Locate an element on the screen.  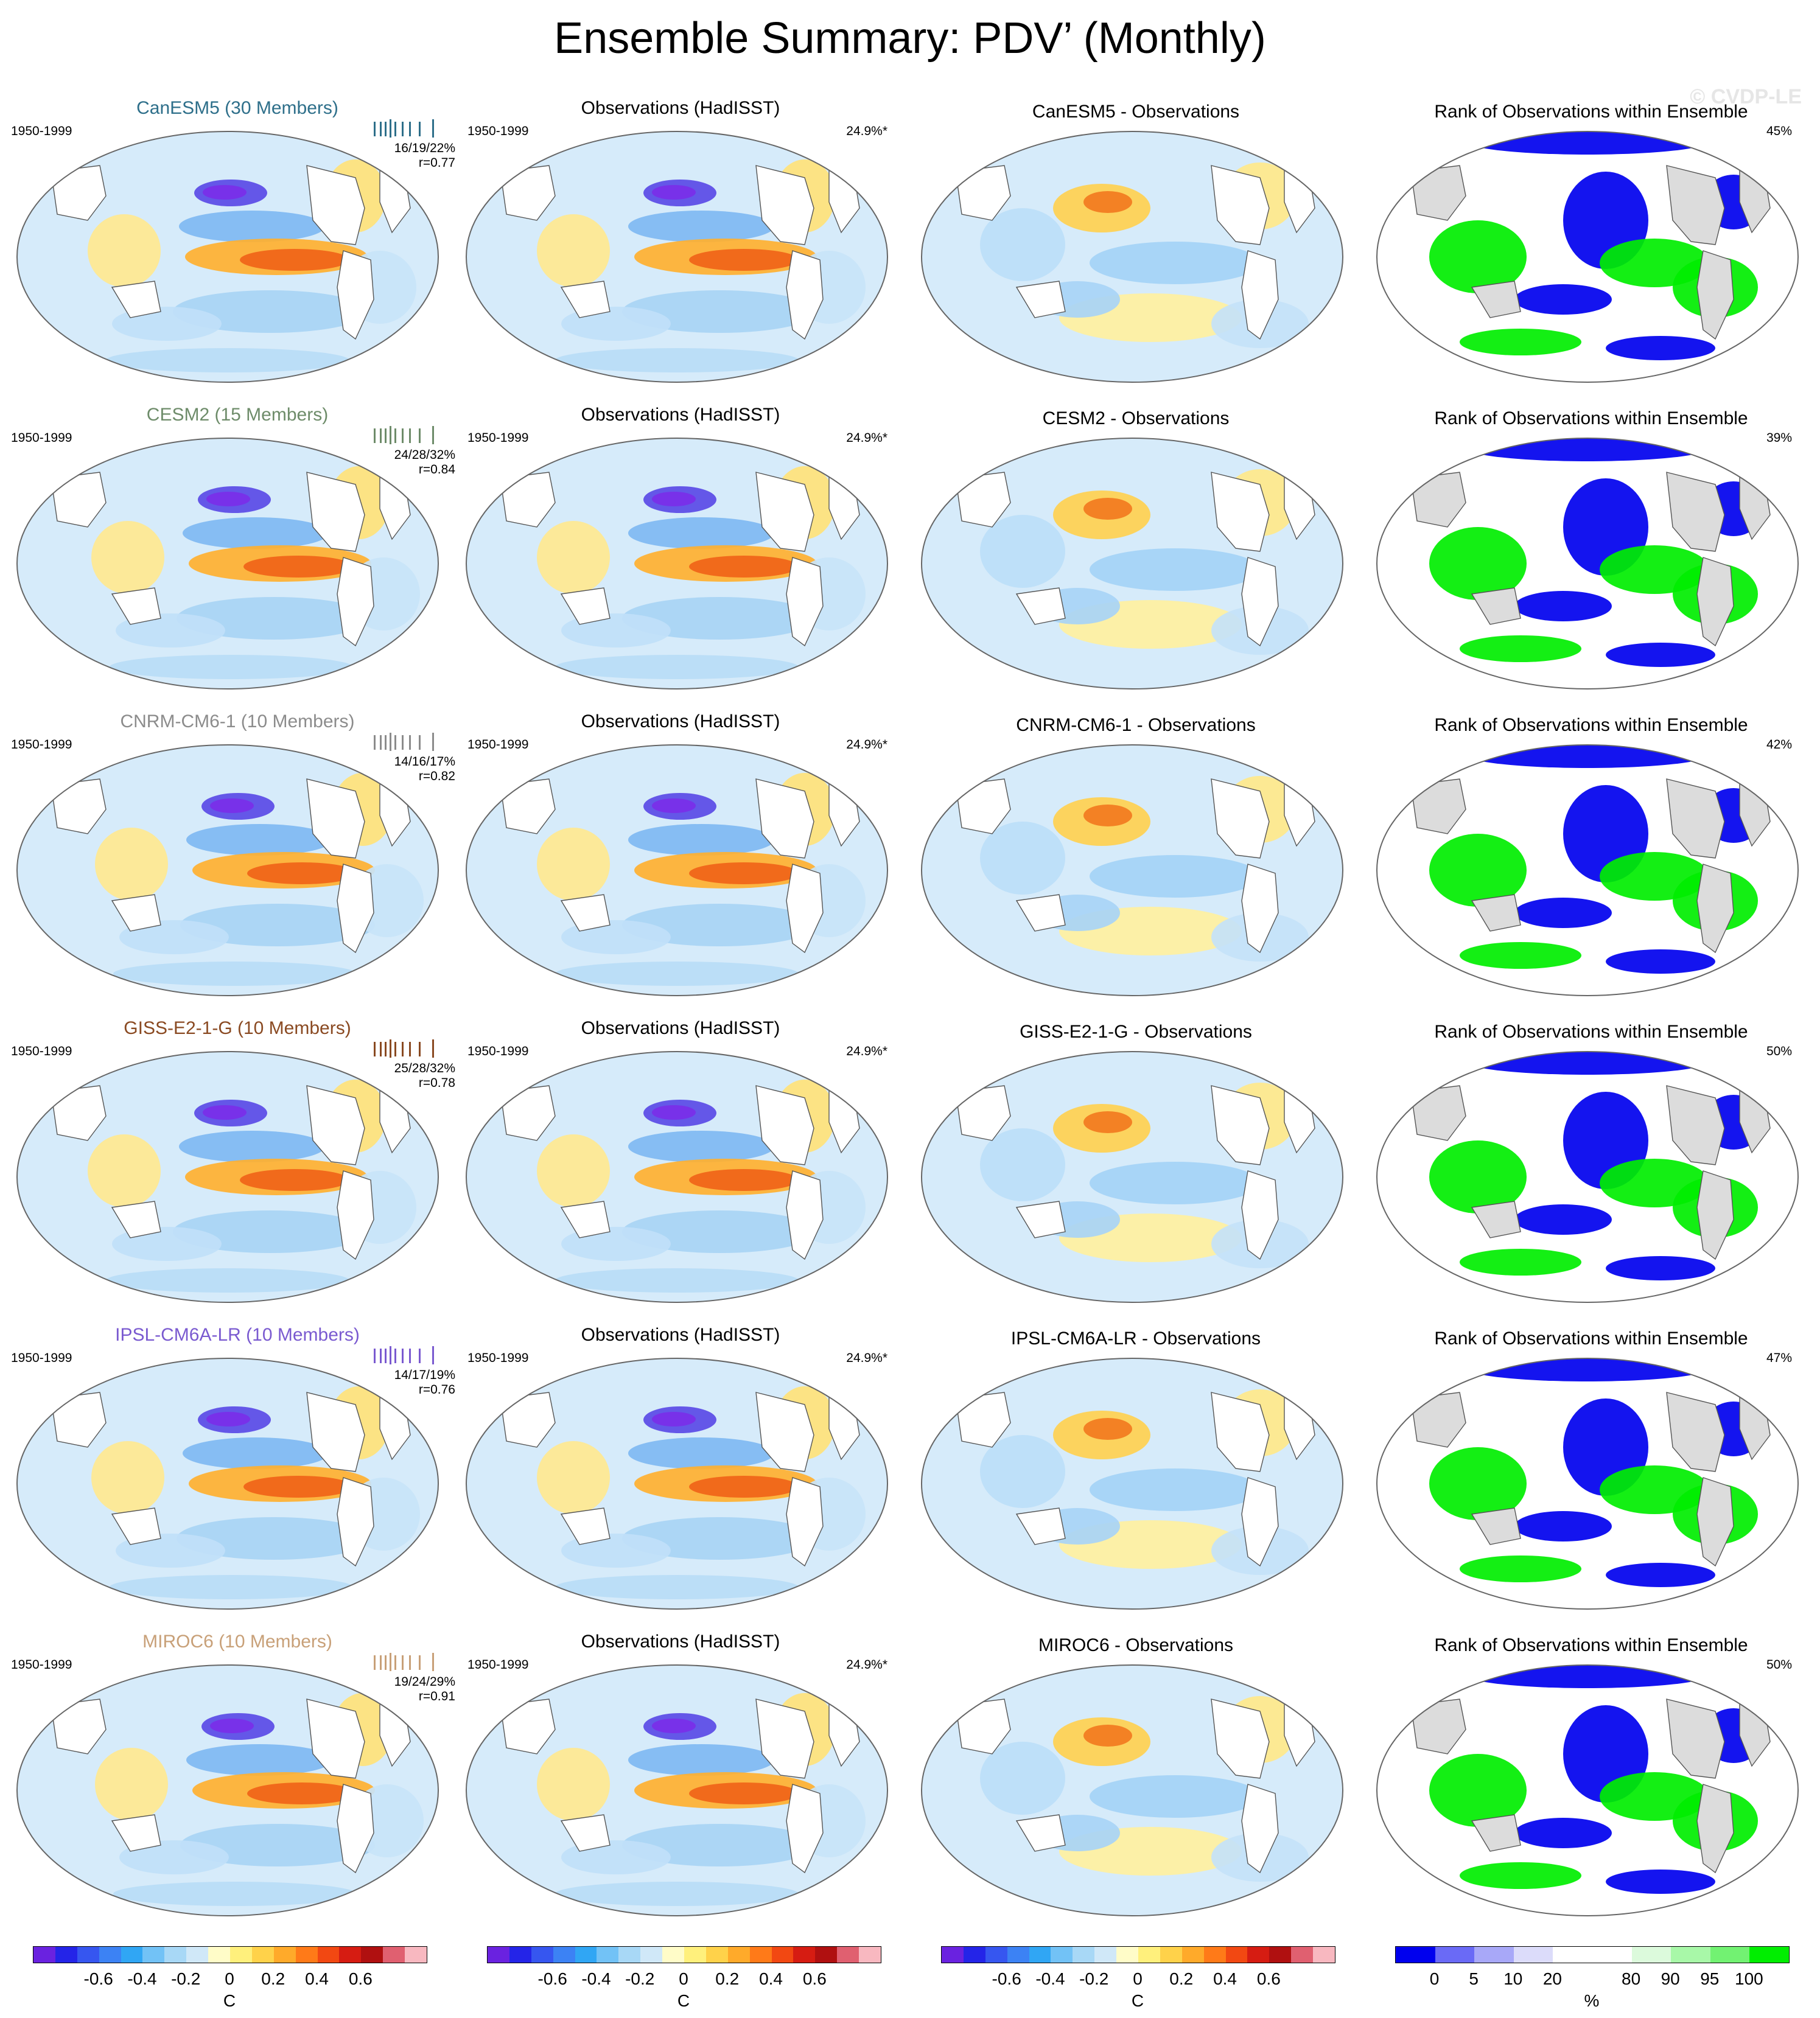
ensemble-spread-ticks is located at coordinates (407, 1355).